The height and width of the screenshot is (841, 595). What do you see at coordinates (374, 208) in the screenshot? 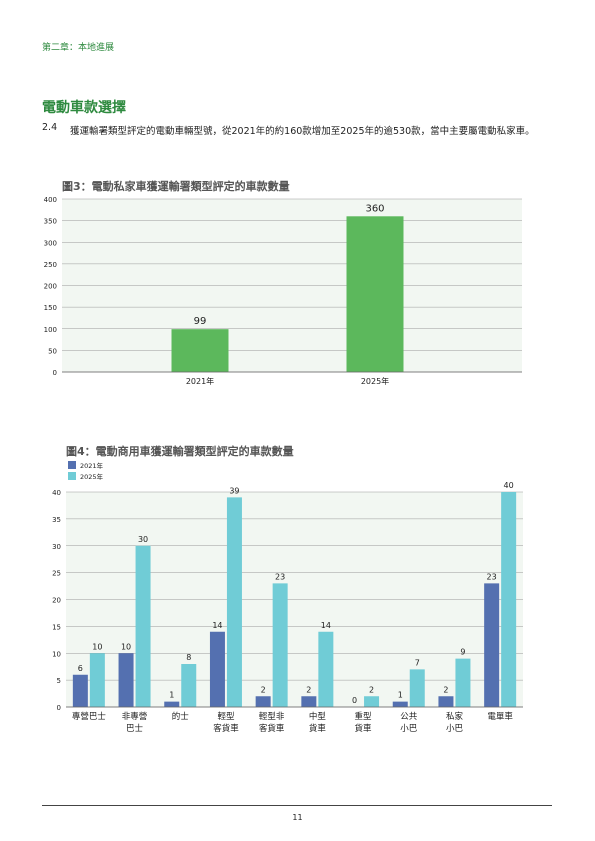
I see `data-label: 360` at bounding box center [374, 208].